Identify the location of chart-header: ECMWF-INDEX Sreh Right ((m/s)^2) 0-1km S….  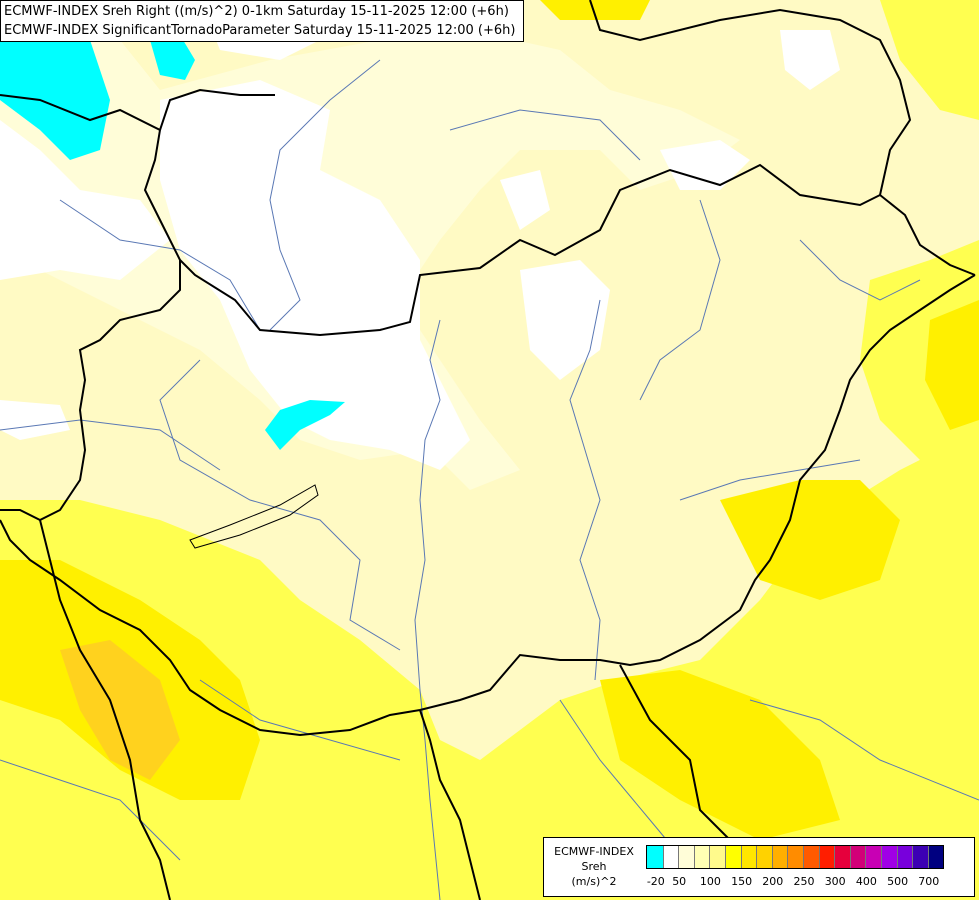
(262, 21).